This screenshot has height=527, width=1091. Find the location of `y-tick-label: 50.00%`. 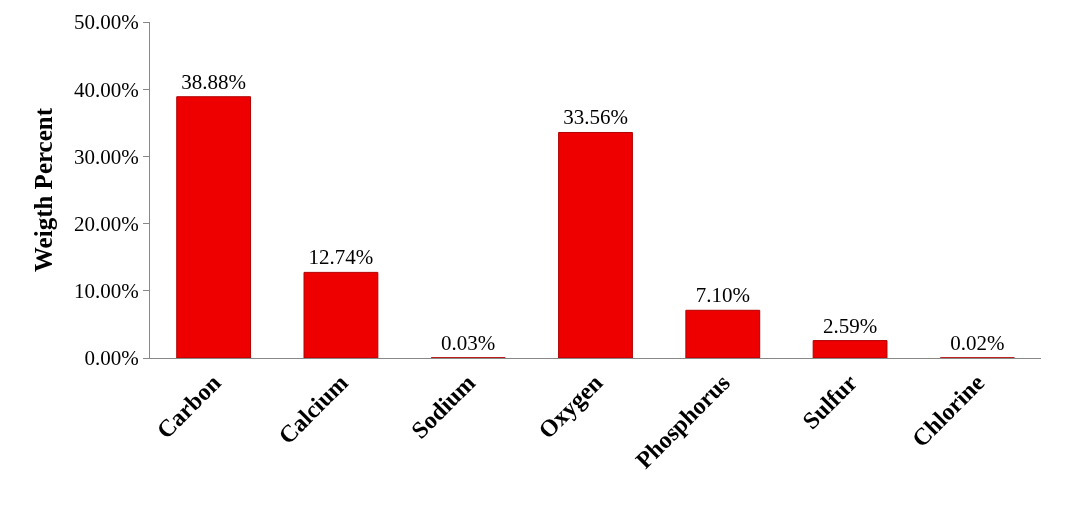

y-tick-label: 50.00% is located at coordinates (106, 22).